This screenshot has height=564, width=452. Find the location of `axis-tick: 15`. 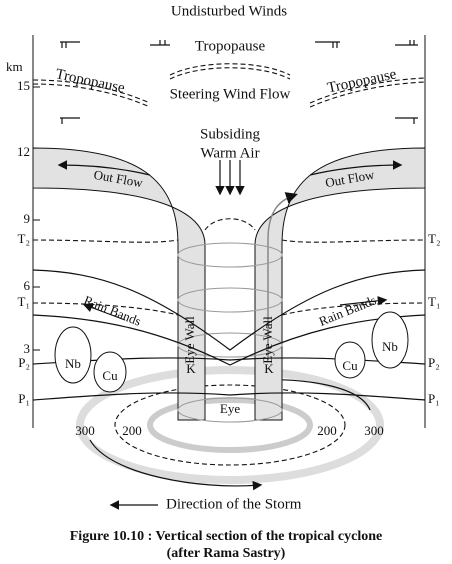

axis-tick: 15 is located at coordinates (23, 85).